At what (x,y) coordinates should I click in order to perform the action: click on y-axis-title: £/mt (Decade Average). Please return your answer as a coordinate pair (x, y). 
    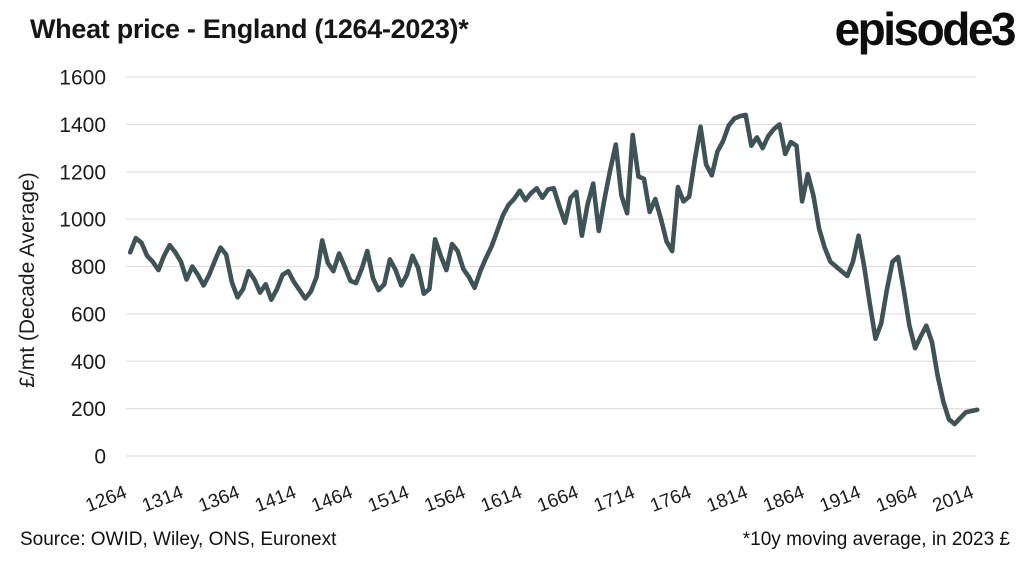
    Looking at the image, I should click on (27, 280).